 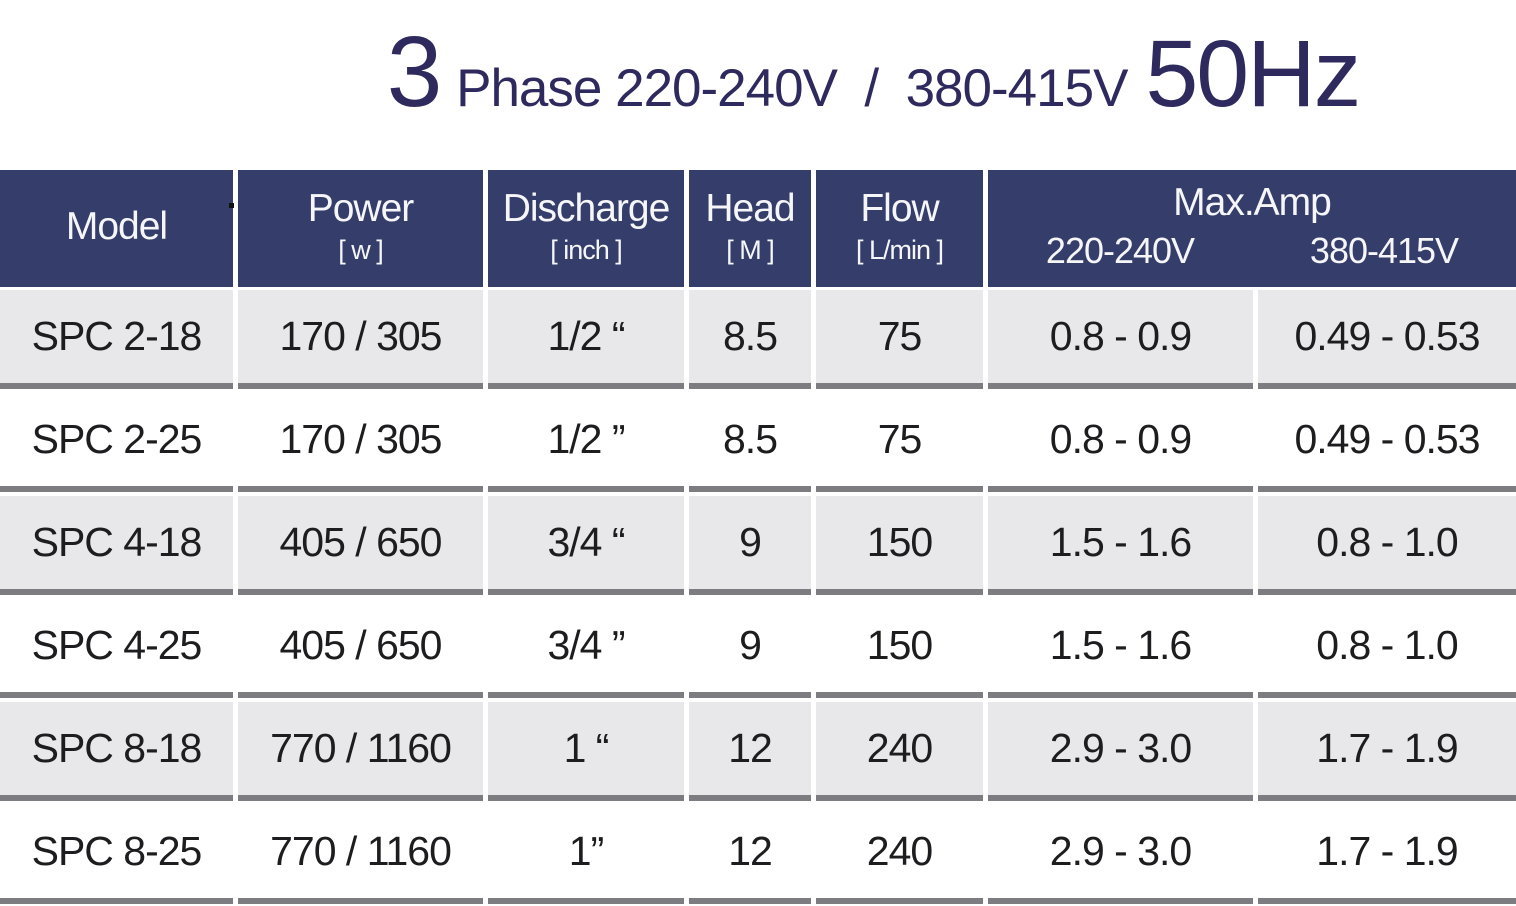 What do you see at coordinates (586, 547) in the screenshot?
I see `cell-discharge: 3/4 “` at bounding box center [586, 547].